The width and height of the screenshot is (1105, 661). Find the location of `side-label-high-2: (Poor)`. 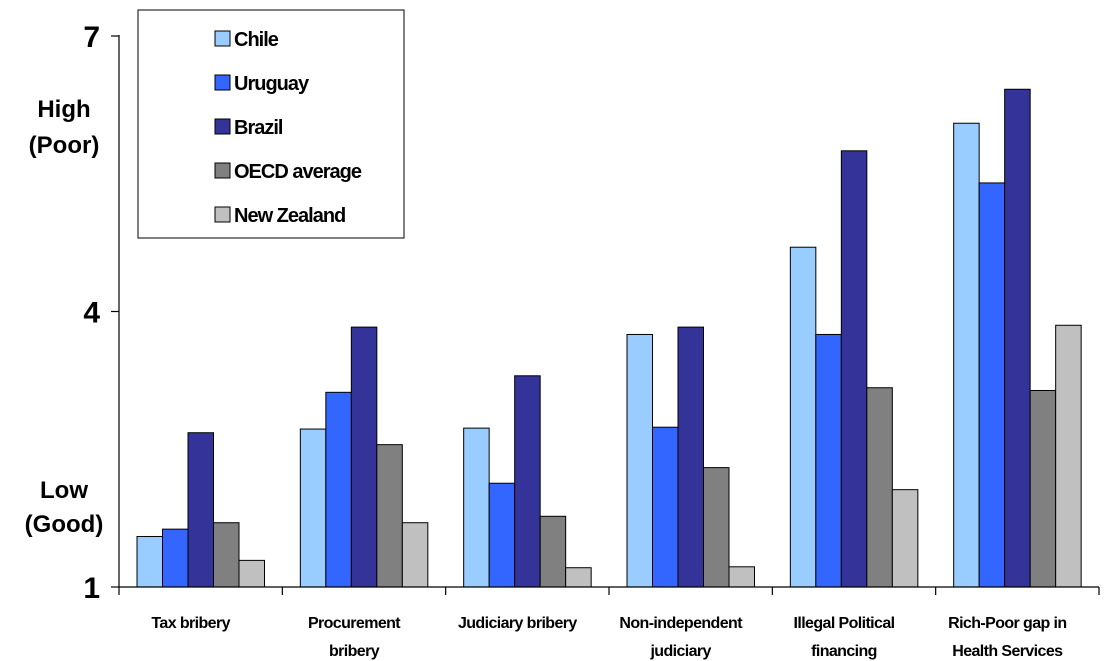

side-label-high-2: (Poor) is located at coordinates (64, 145).